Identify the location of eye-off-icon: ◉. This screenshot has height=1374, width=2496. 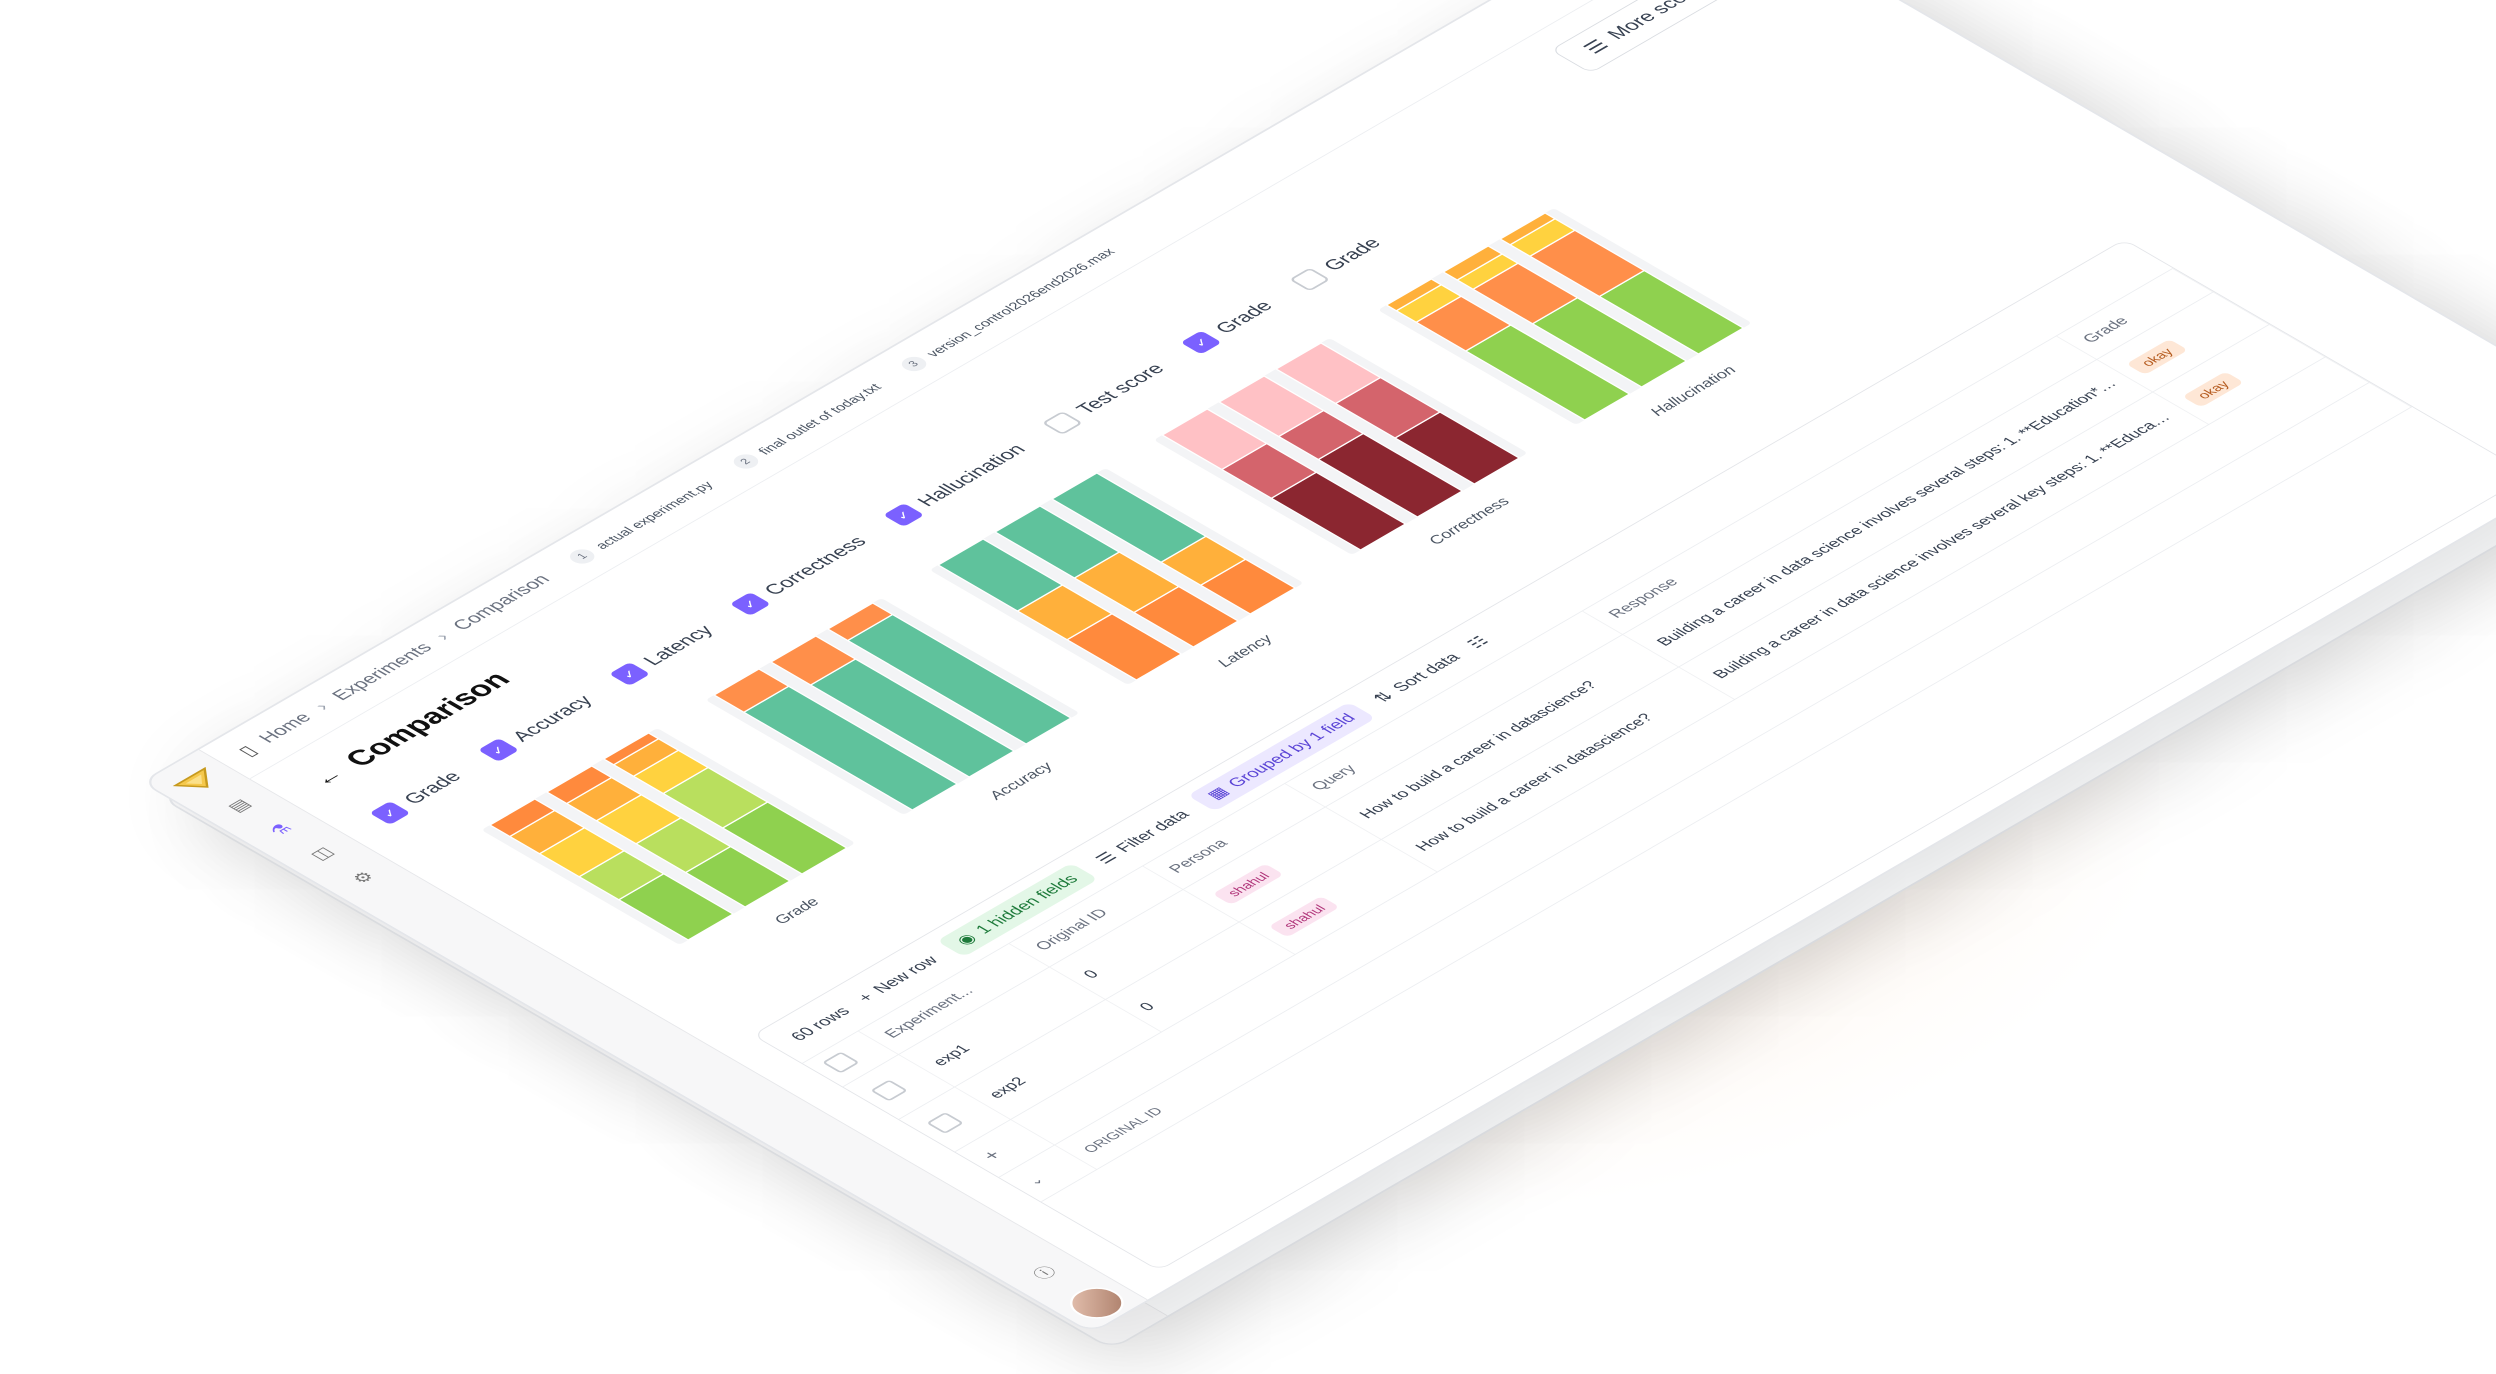
(966, 939).